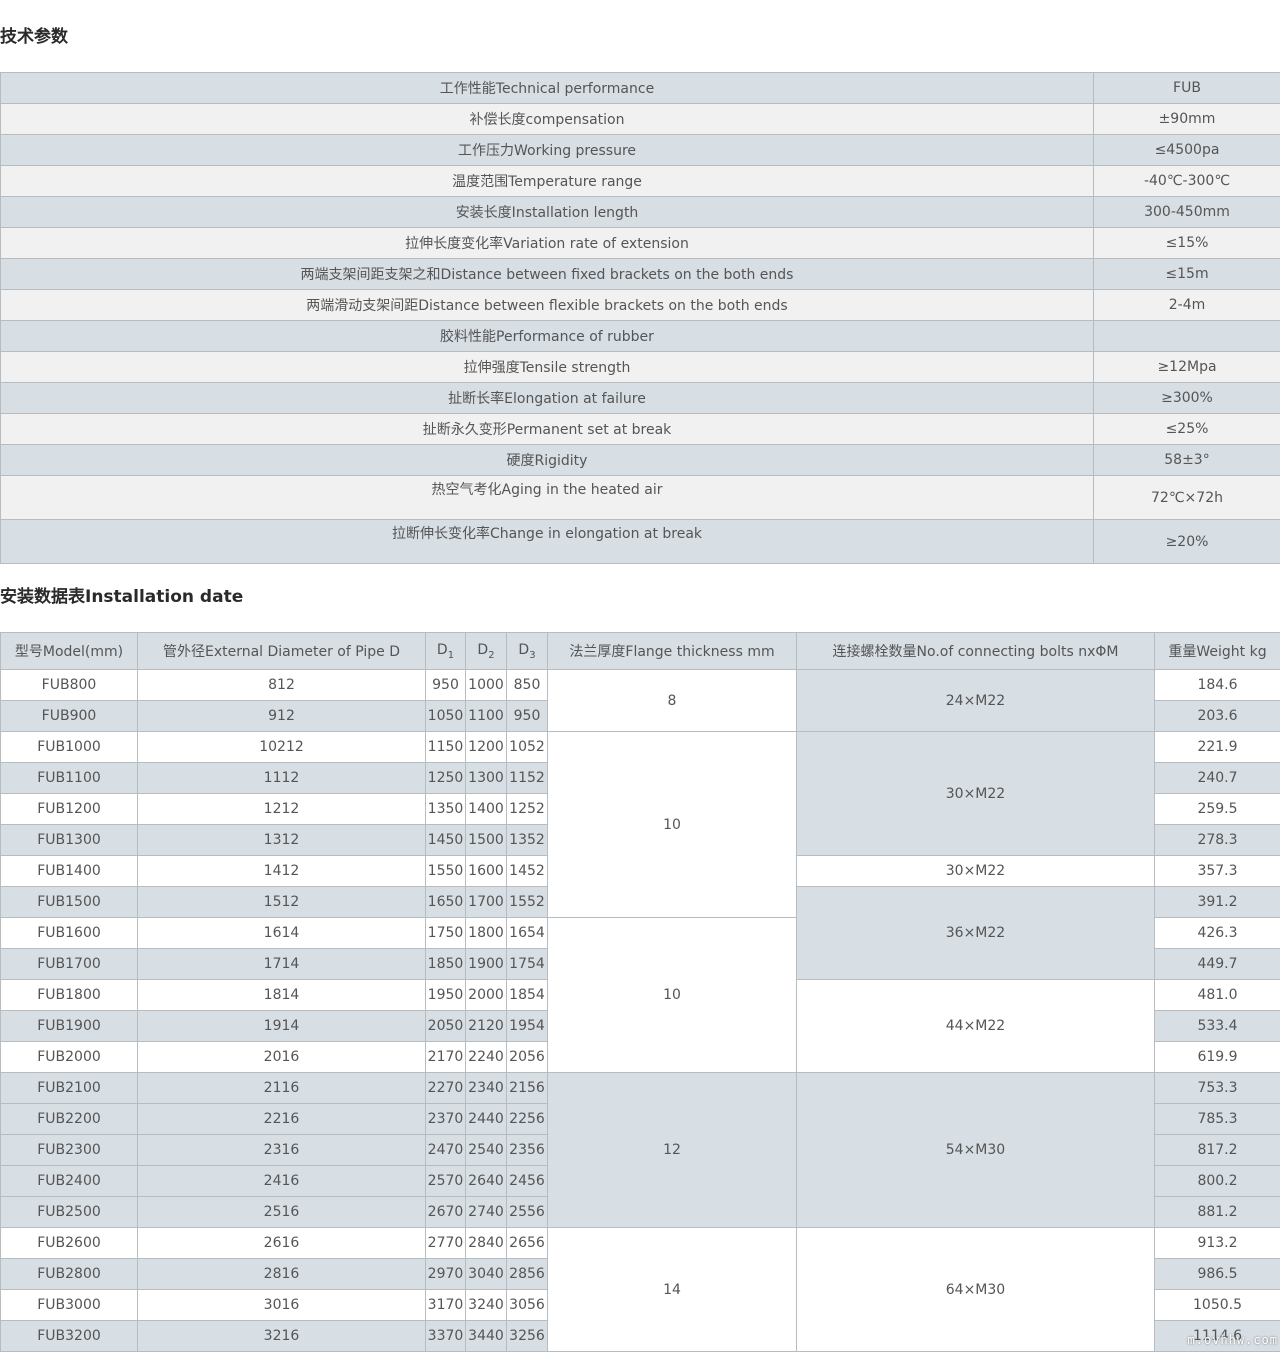  I want to click on cell-model: FUB2000, so click(69, 1057).